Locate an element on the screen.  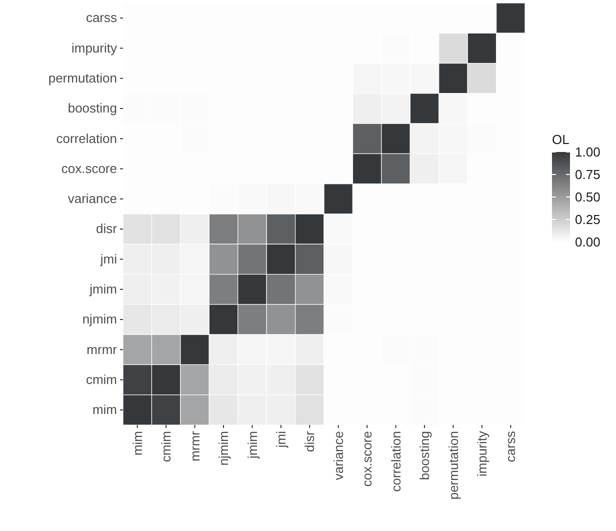
x-tick-label: mim is located at coordinates (137, 443).